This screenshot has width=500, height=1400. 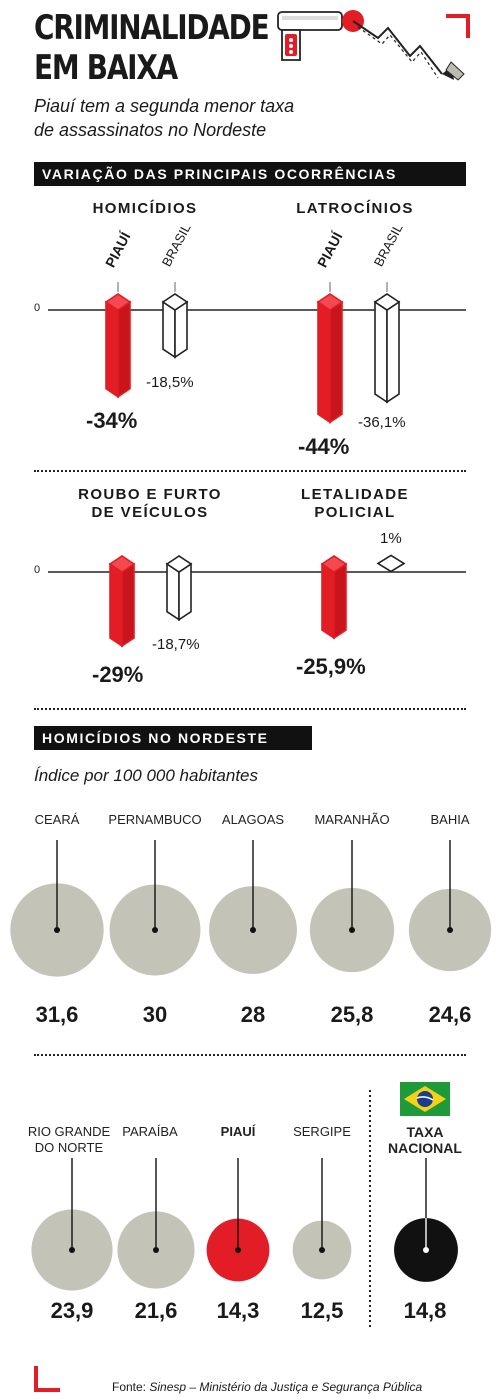 I want to click on data-label: -44%, so click(x=324, y=446).